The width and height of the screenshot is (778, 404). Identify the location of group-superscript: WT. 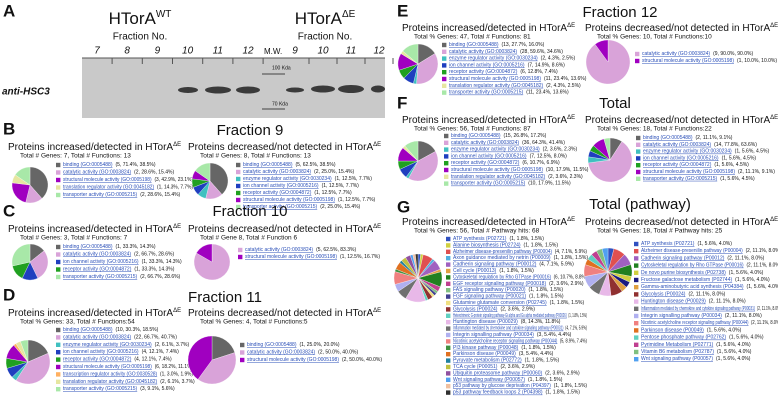
(164, 14).